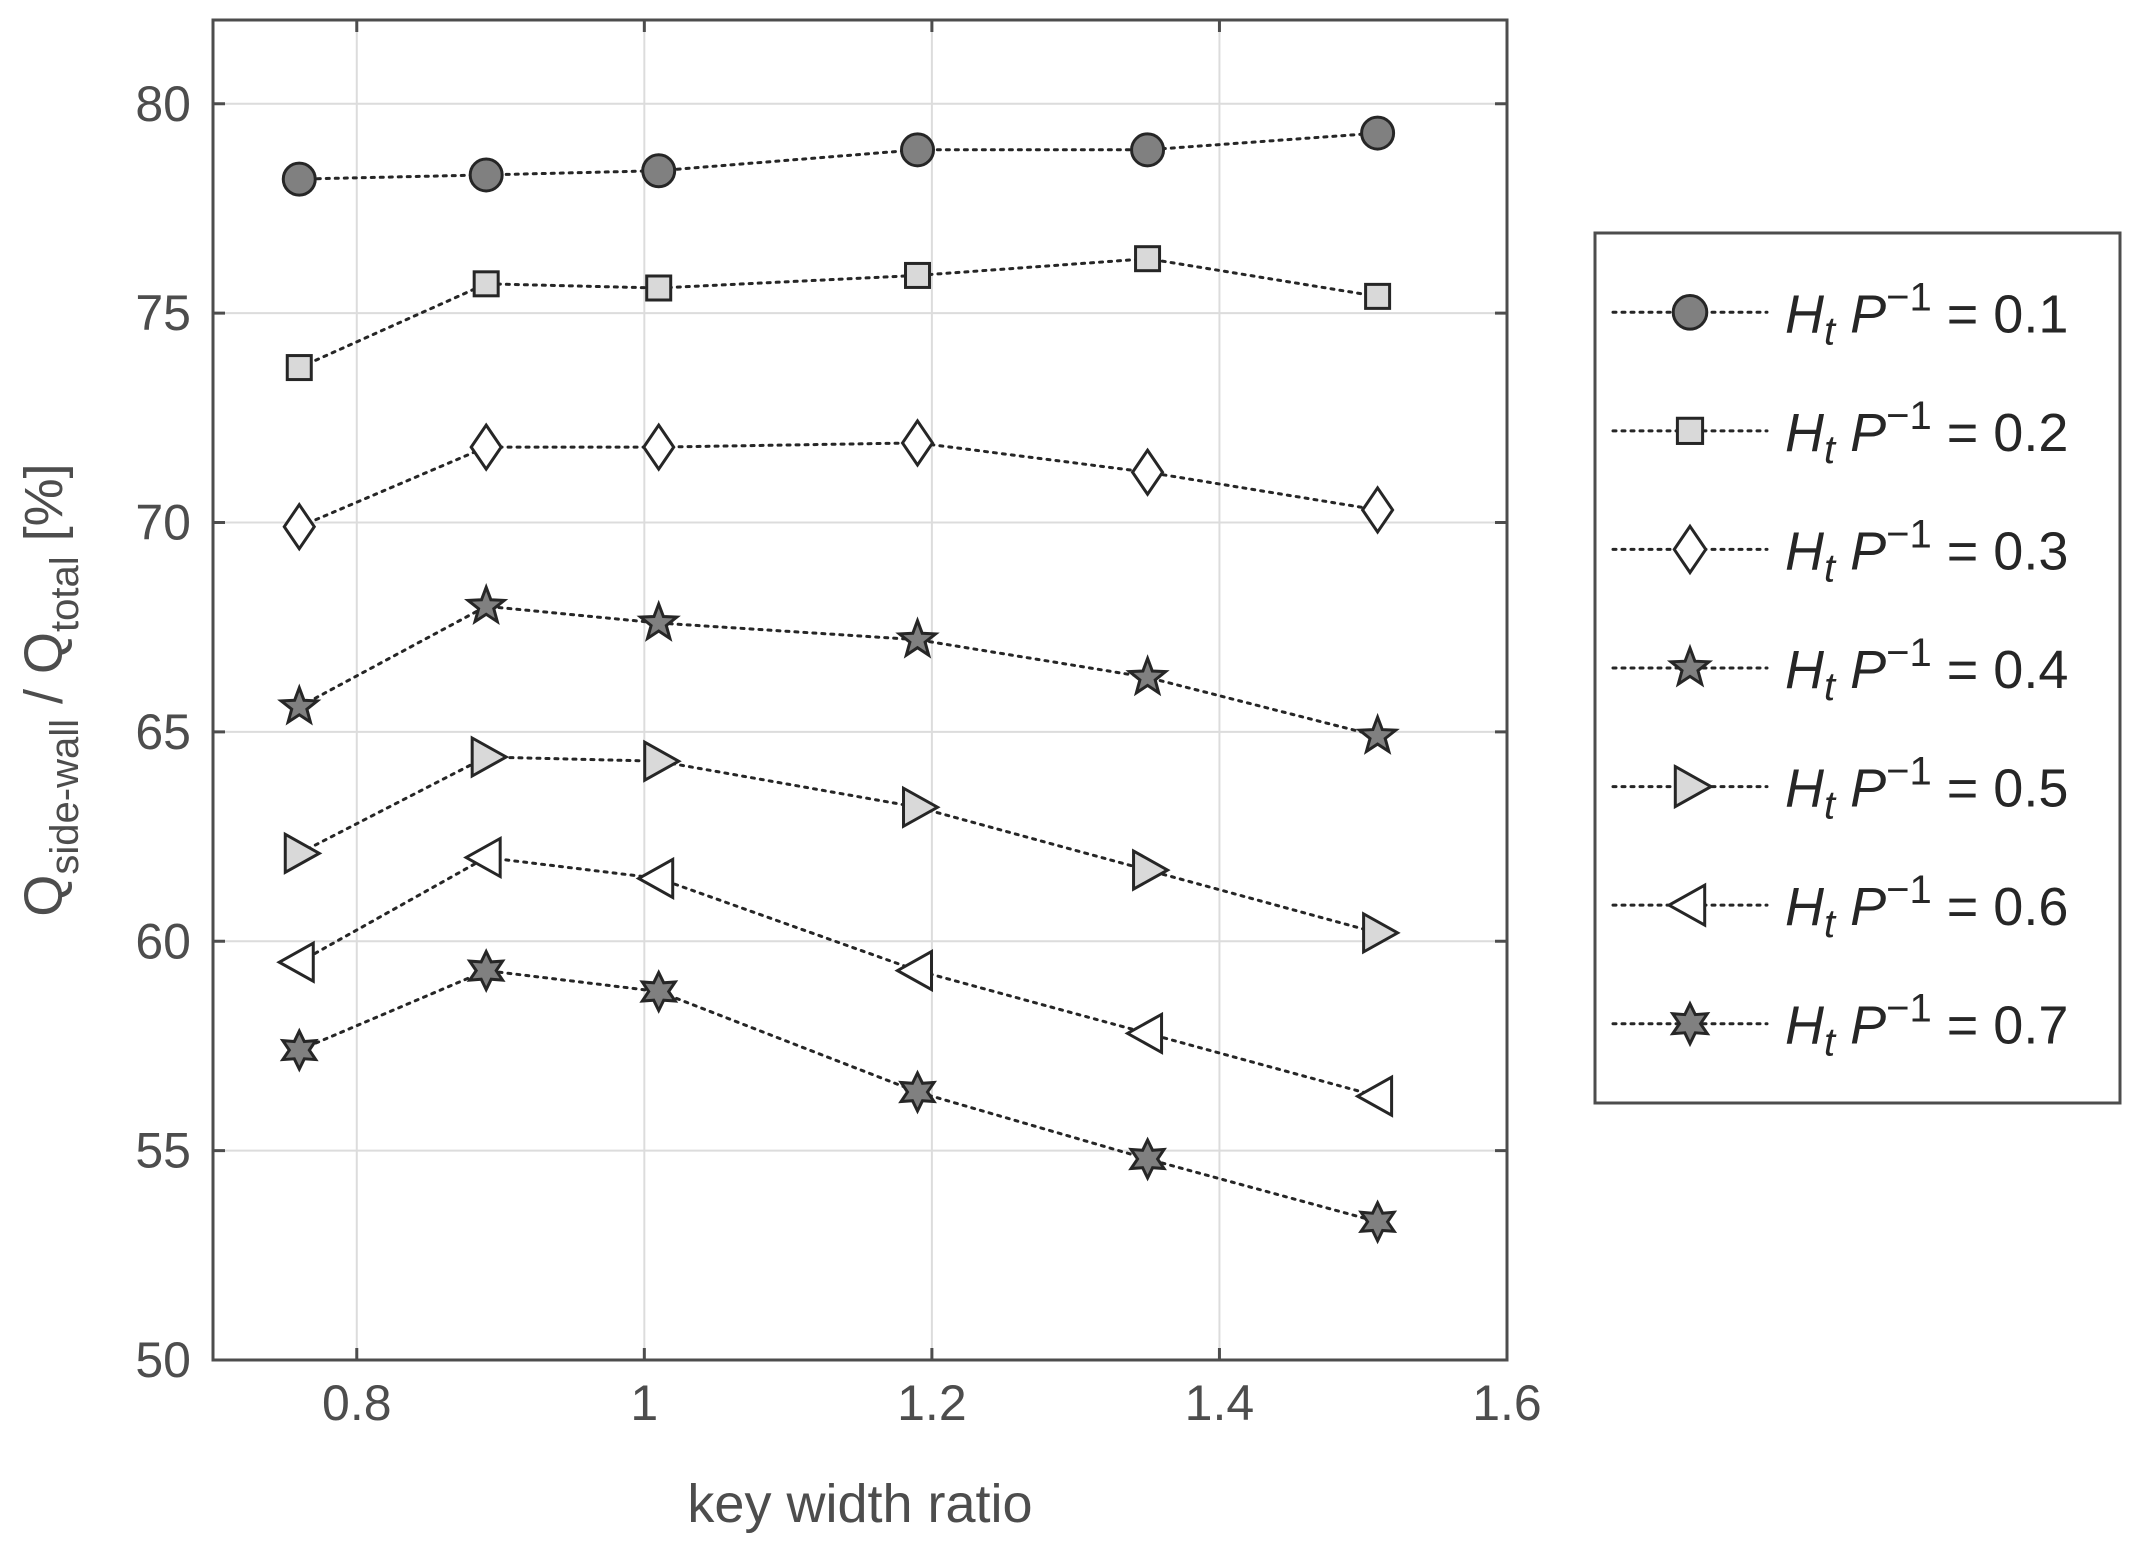  I want to click on y-tick-label: 80, so click(163, 104).